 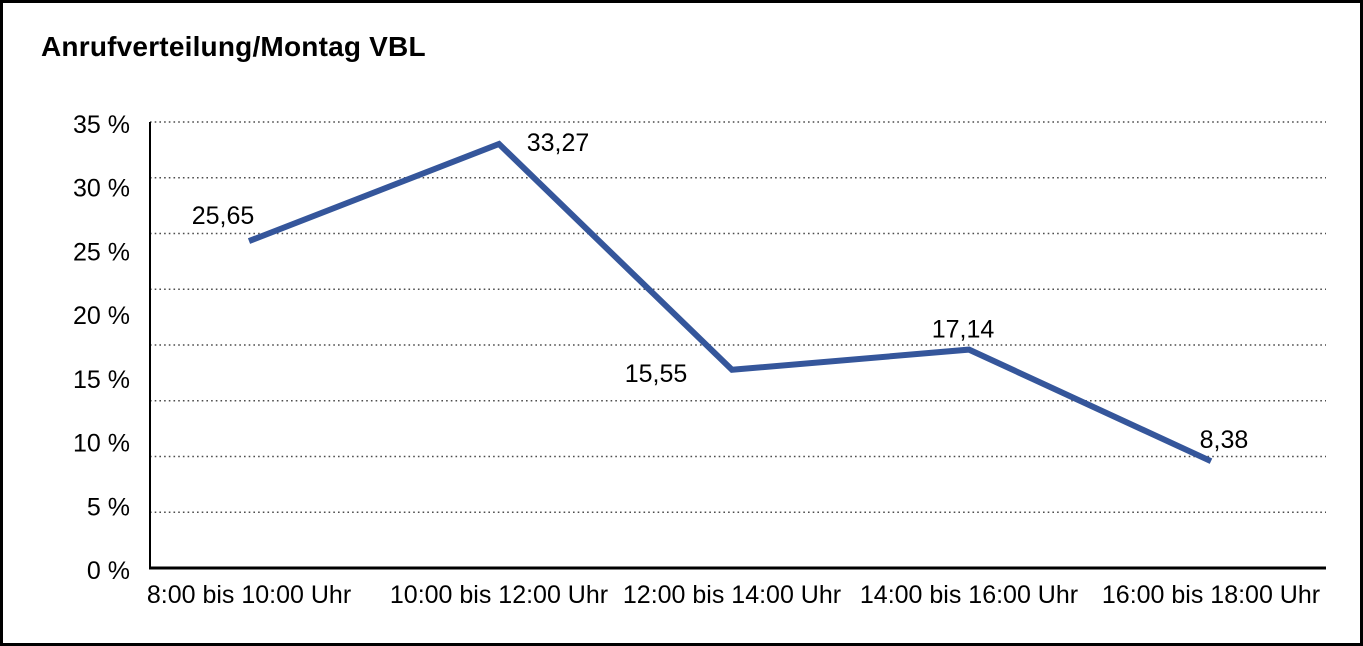 I want to click on data-point-label: 17,14, so click(x=963, y=330).